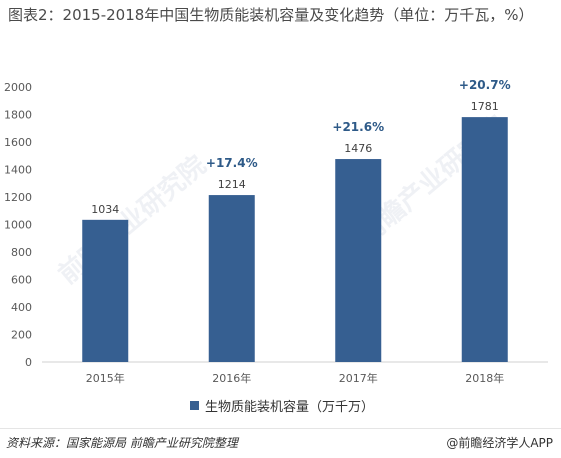  I want to click on x-tick-label: 2017年, so click(358, 378).